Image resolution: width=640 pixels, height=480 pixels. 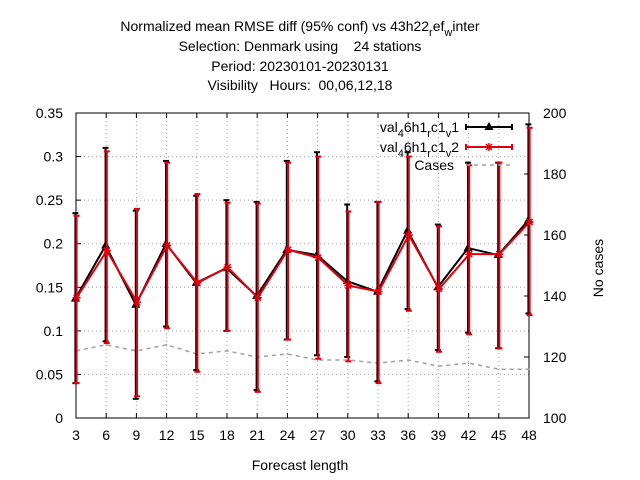 I want to click on x-tick-label: 21, so click(x=257, y=435).